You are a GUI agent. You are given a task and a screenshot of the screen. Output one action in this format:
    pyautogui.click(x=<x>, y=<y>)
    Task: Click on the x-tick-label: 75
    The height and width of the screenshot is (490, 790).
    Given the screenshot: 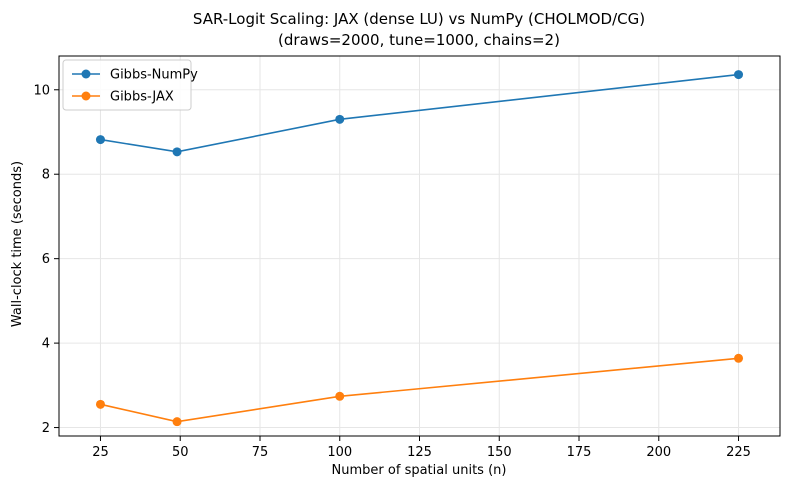 What is the action you would take?
    pyautogui.click(x=260, y=452)
    